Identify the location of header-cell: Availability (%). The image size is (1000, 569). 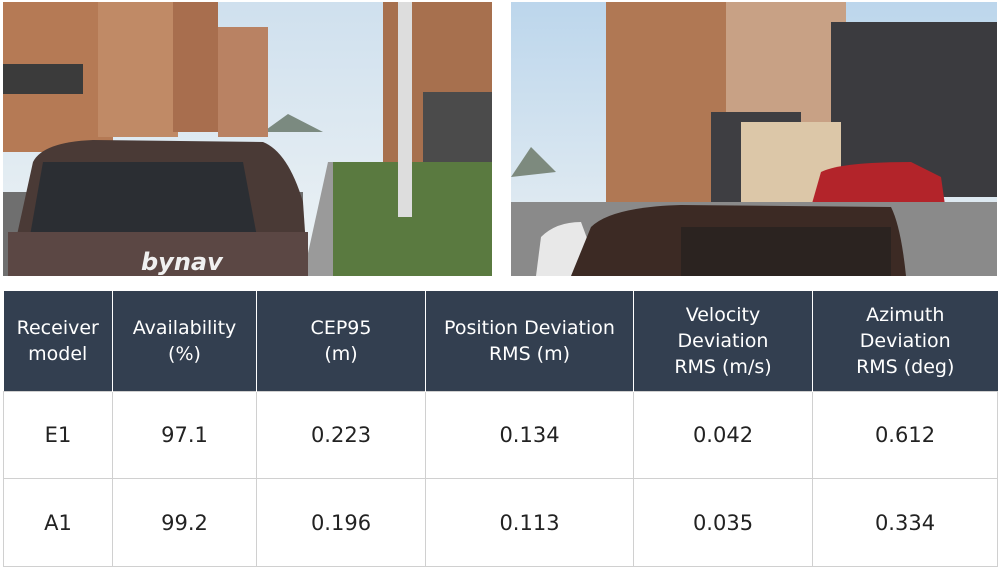
(184, 341).